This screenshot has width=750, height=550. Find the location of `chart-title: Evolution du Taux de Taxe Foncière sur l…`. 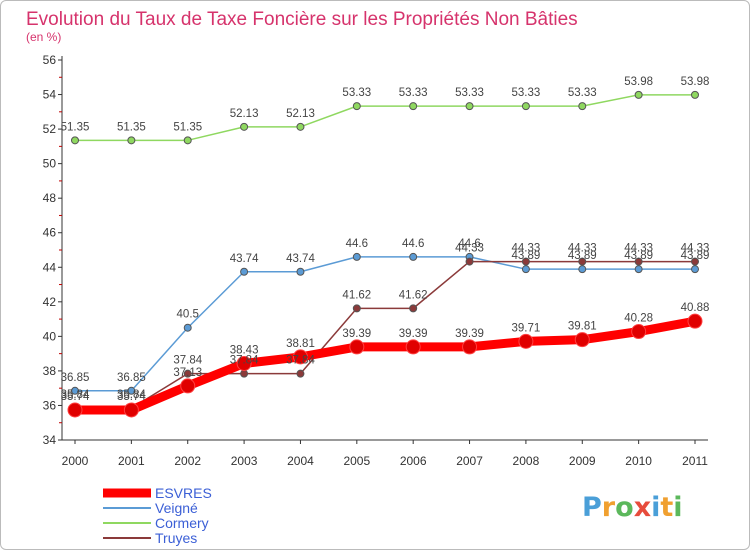

chart-title: Evolution du Taux de Taxe Foncière sur l… is located at coordinates (302, 19).